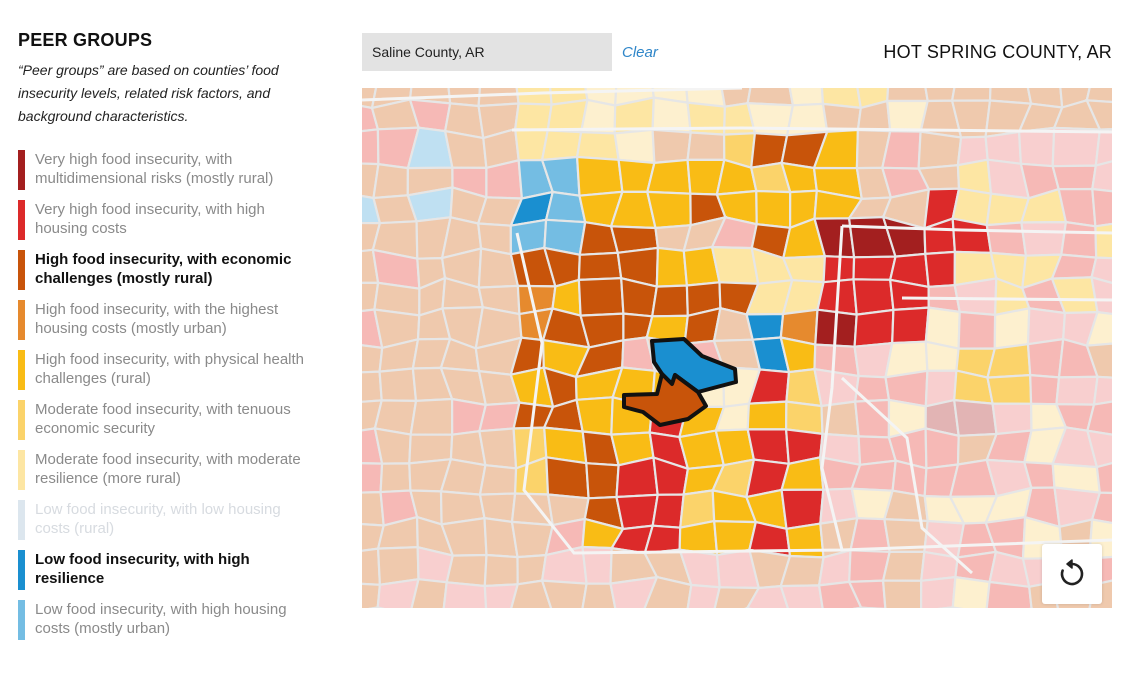  Describe the element at coordinates (680, 382) in the screenshot. I see `selected-counties-outline` at that location.